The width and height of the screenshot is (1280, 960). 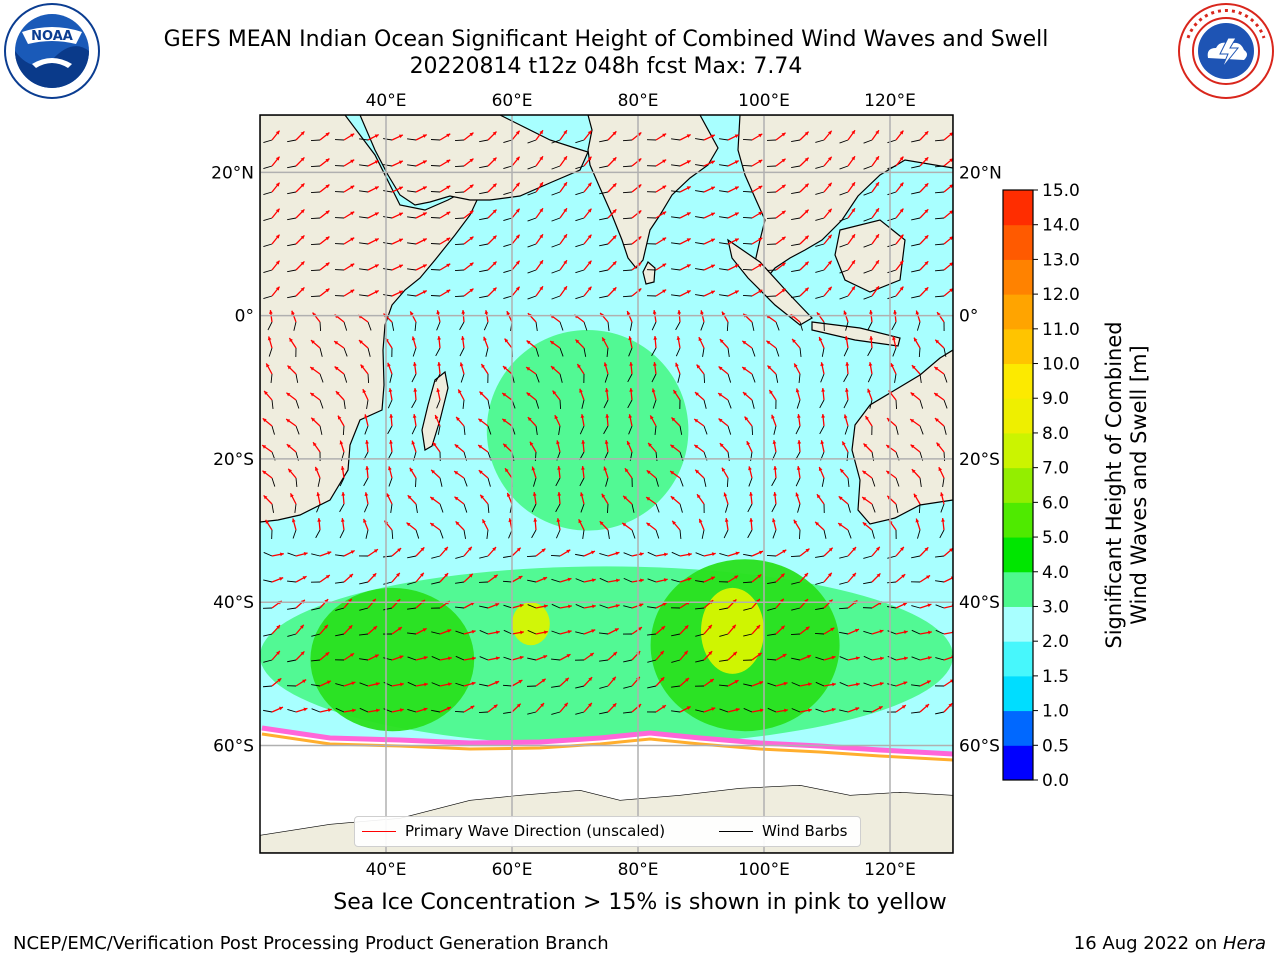 I want to click on colorbar-tick-label: 13.0, so click(x=1061, y=260).